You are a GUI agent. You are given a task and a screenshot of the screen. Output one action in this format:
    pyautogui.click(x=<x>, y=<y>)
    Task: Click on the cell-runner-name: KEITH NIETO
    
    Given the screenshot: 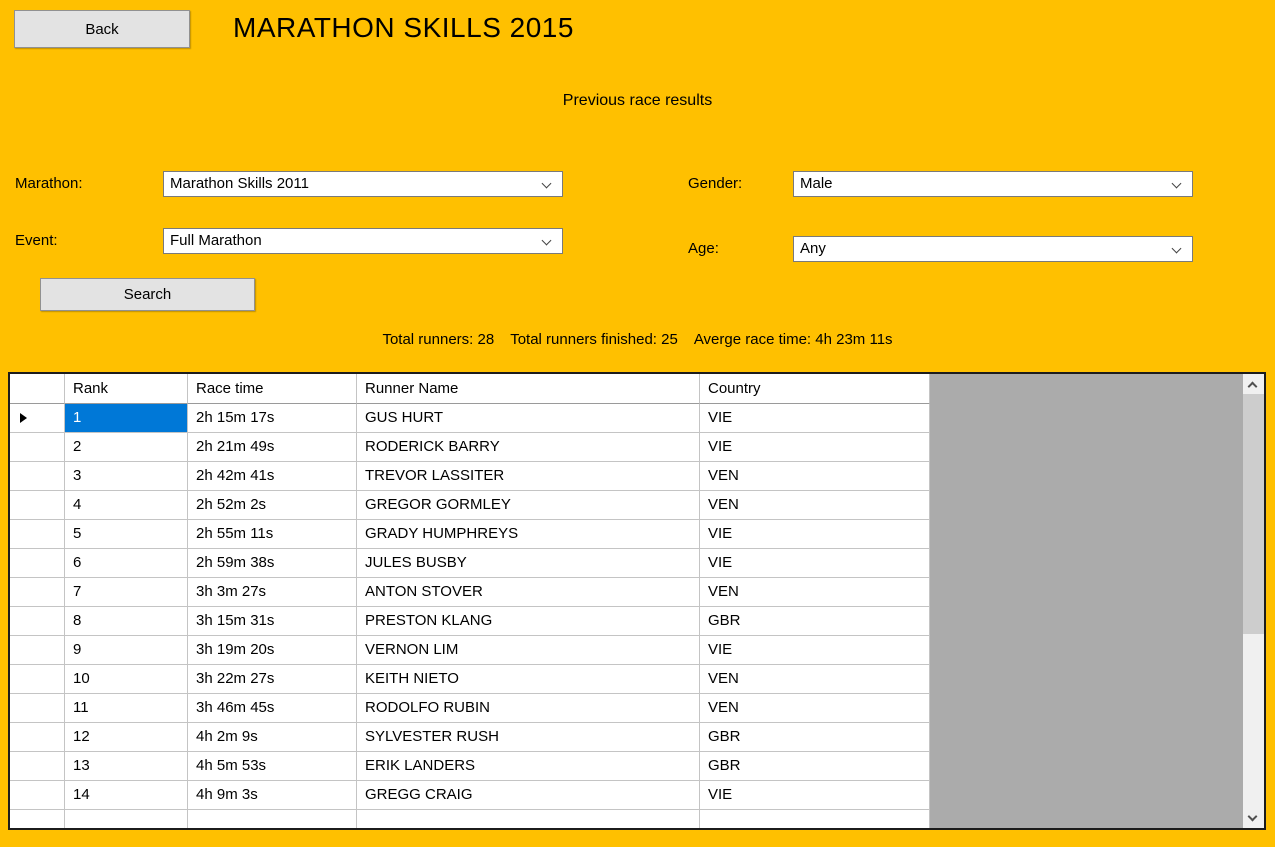 What is the action you would take?
    pyautogui.click(x=528, y=679)
    